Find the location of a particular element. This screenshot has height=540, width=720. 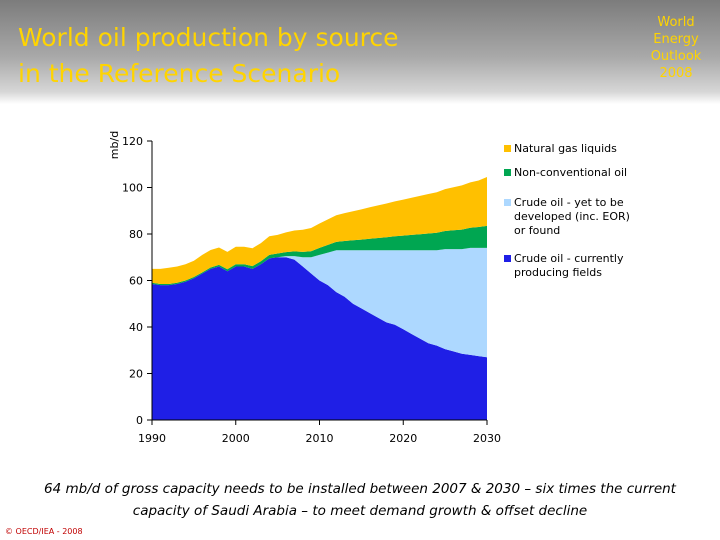

x-tick-label: 2010 is located at coordinates (320, 438).